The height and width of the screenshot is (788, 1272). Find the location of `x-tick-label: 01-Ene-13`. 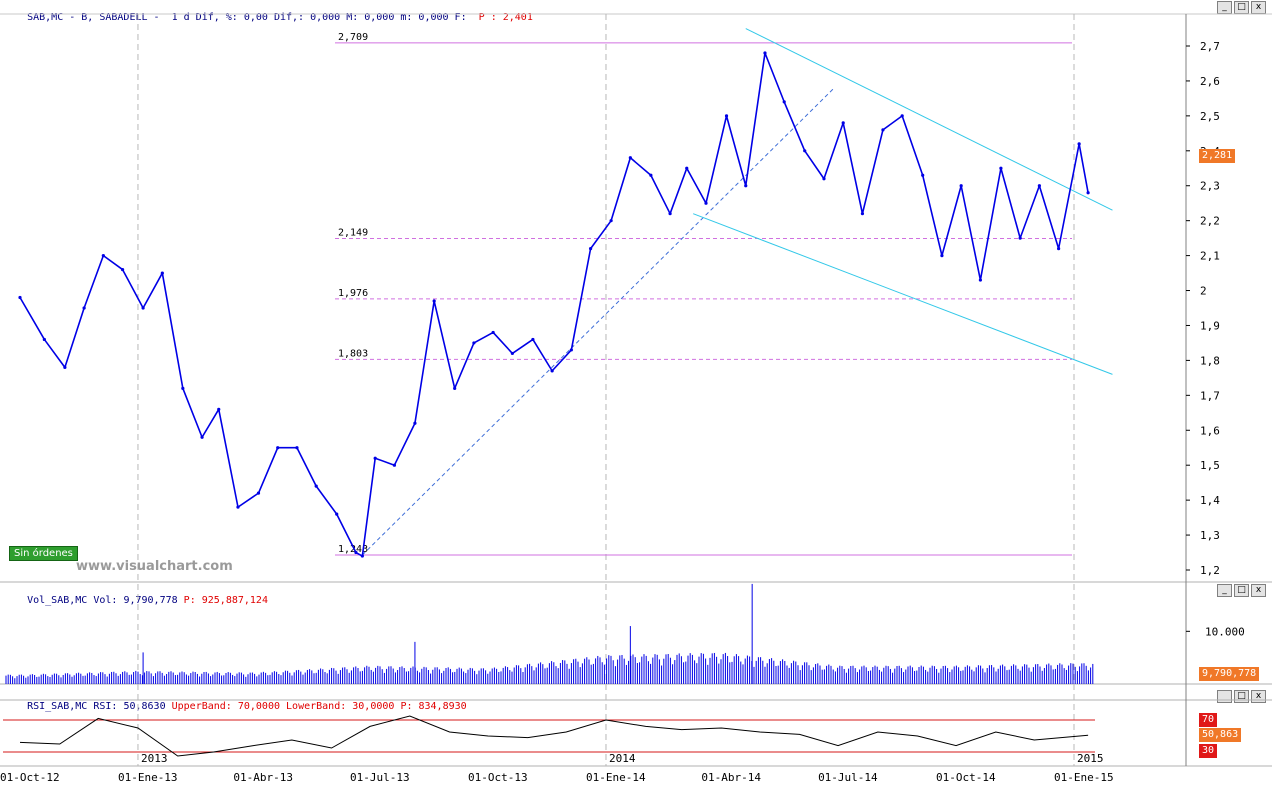

x-tick-label: 01-Ene-13 is located at coordinates (148, 777).